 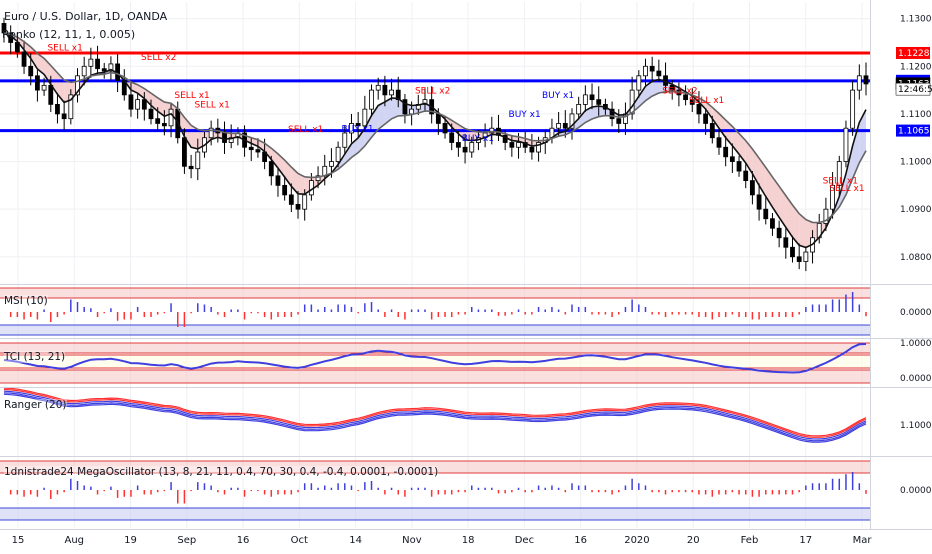 I want to click on chart-title: Euro / U.S. Dollar, 1D, OANDA, so click(x=86, y=16).